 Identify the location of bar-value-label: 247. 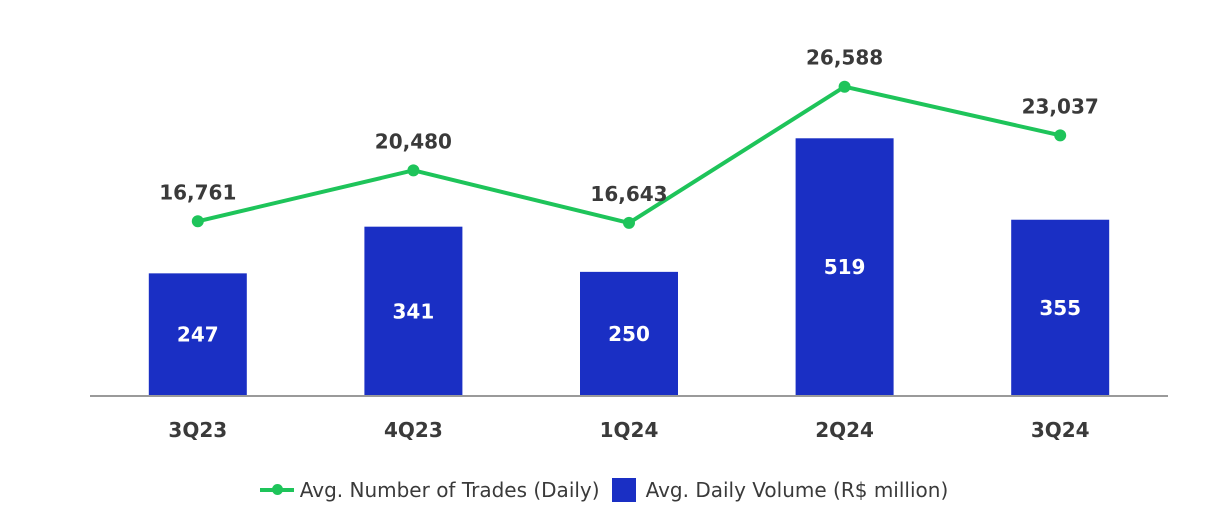
(198, 335).